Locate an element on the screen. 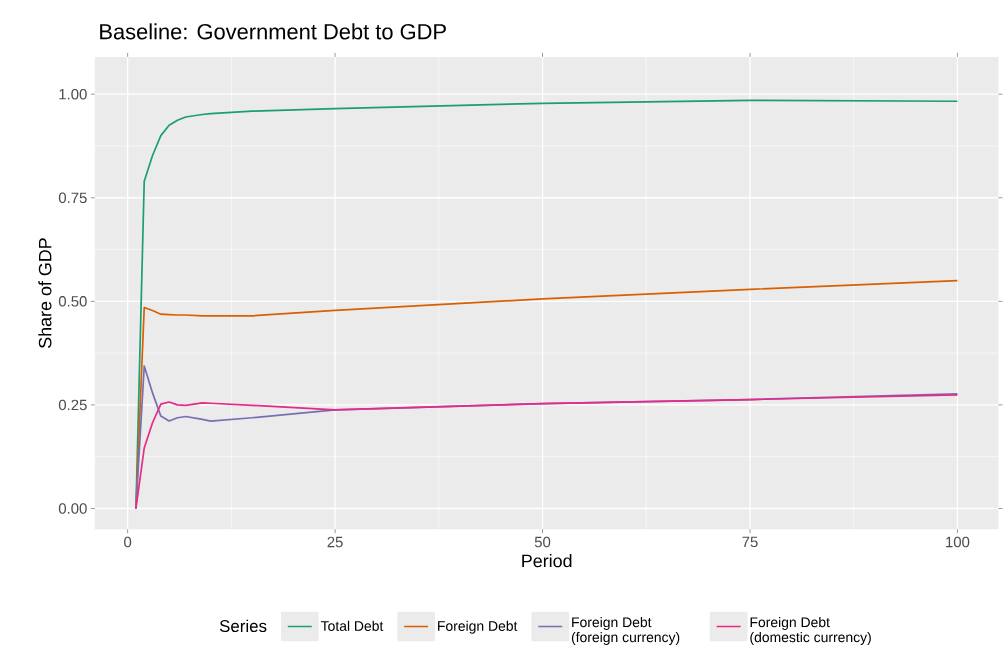 The height and width of the screenshot is (654, 1003). y-tick-label: 0.50 is located at coordinates (72, 301).